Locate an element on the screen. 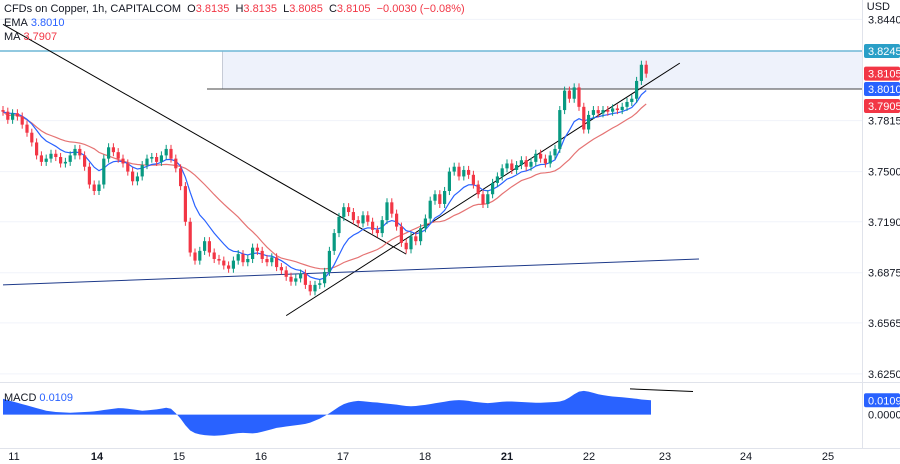 The image size is (900, 464). price-tag-ema is located at coordinates (882, 89).